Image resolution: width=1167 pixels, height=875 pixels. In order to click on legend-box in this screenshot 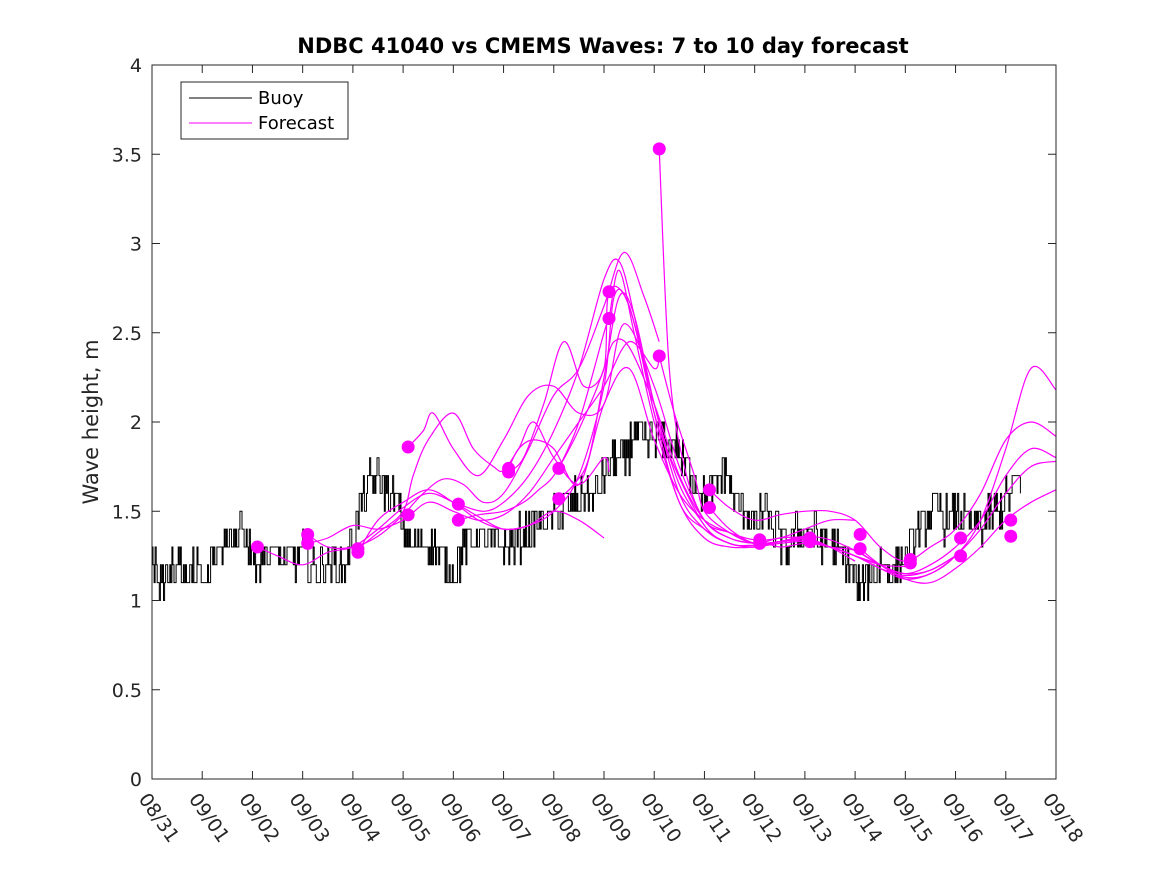, I will do `click(264, 110)`.